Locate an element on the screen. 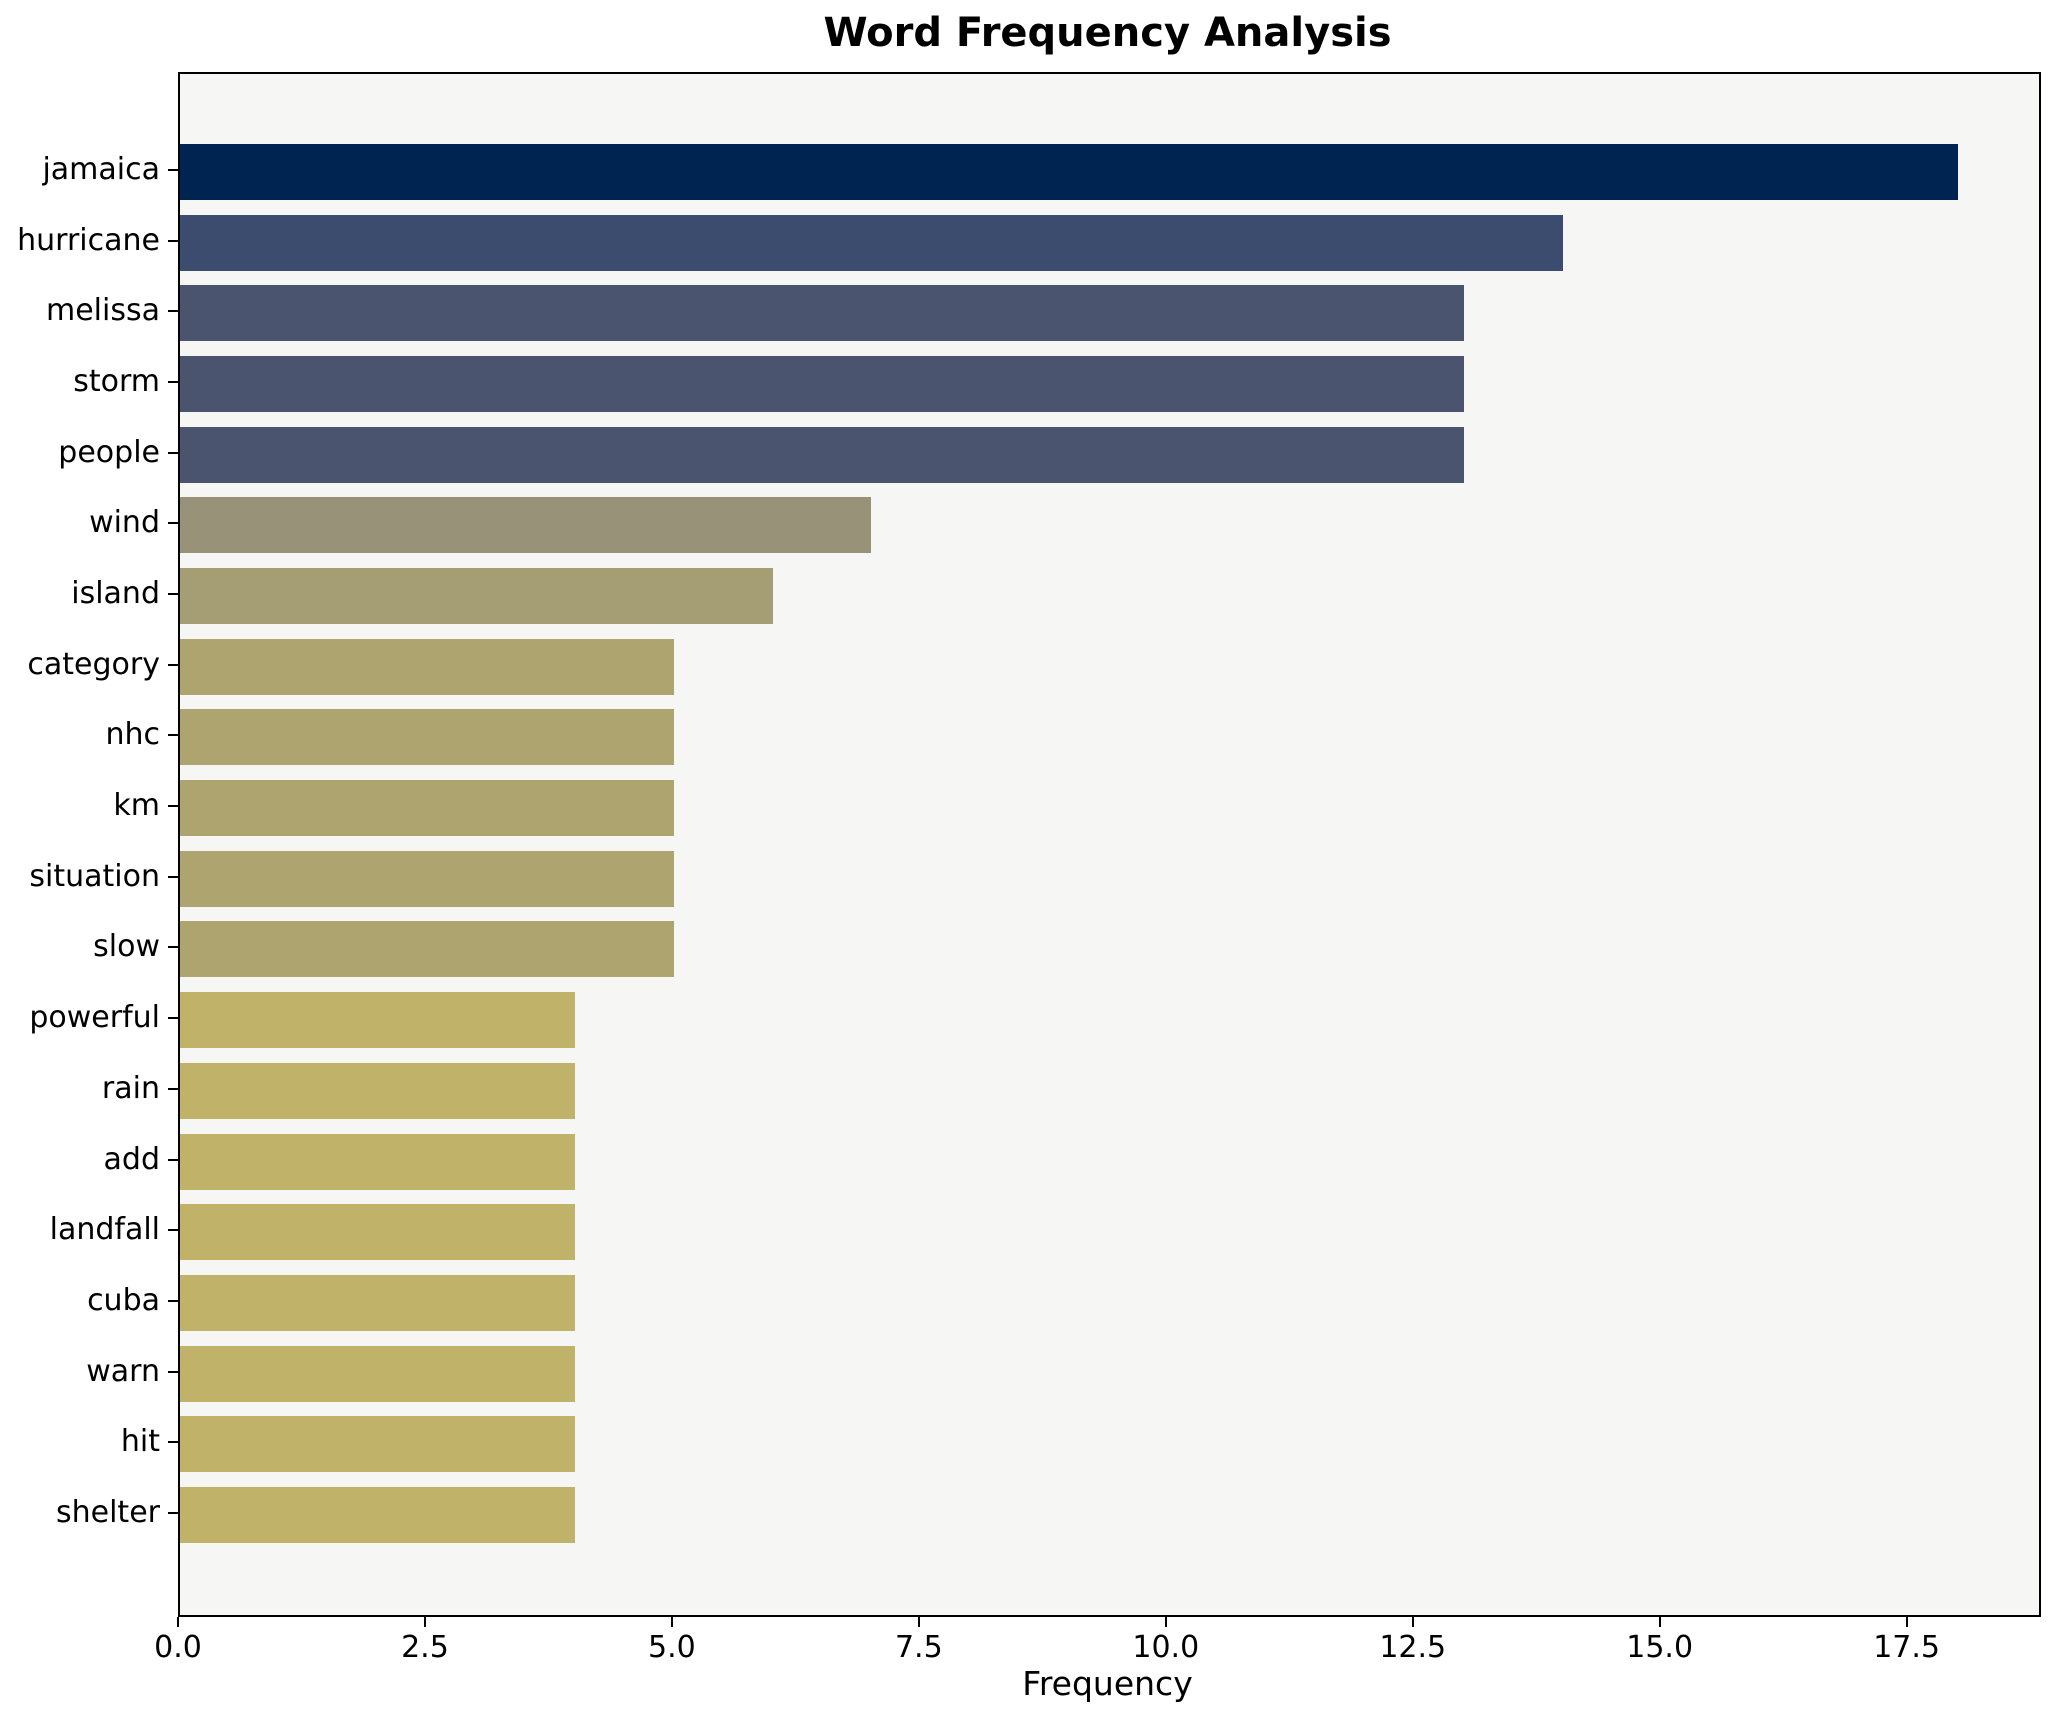  bar-people is located at coordinates (822, 454).